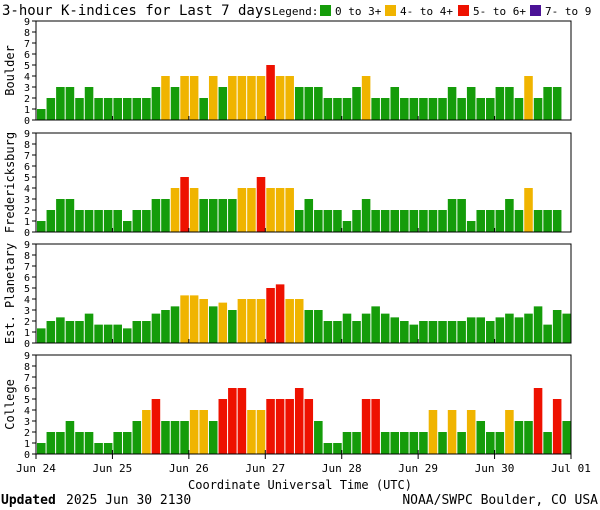 The image size is (600, 510). Describe the element at coordinates (27, 222) in the screenshot. I see `y-tick-label: 1` at that location.